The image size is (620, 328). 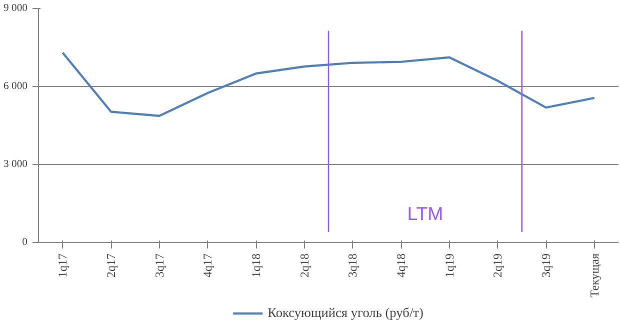 I want to click on x-tick-label: 1q19, so click(x=449, y=266).